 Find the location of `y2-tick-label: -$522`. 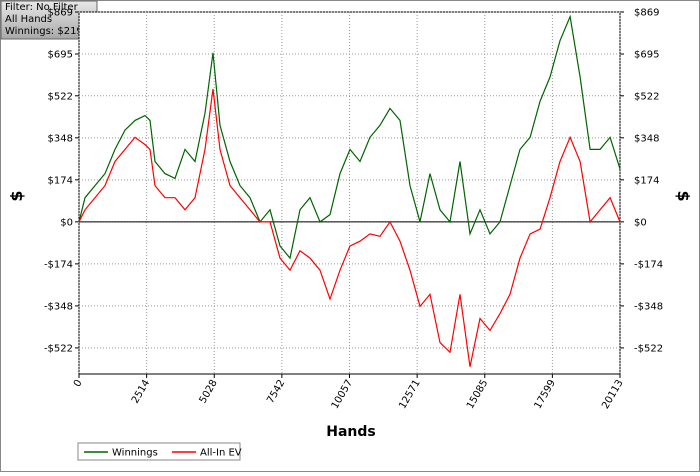

y2-tick-label: -$522 is located at coordinates (648, 348).